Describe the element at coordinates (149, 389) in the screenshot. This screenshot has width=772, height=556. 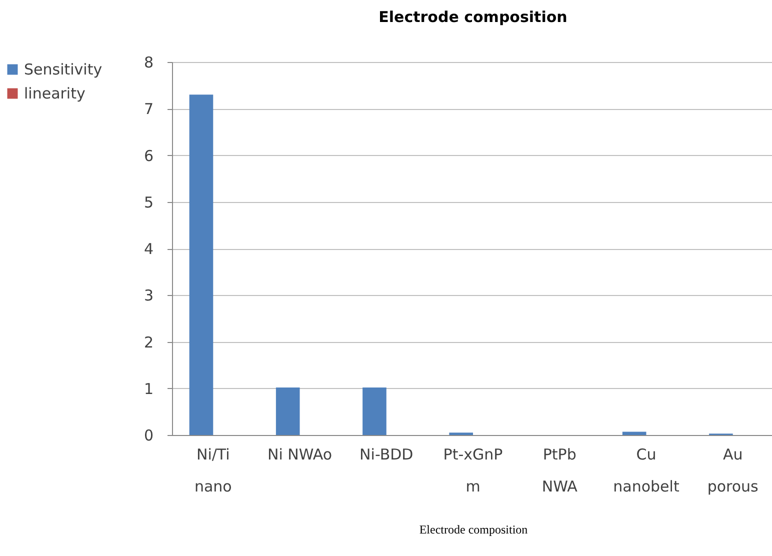
I see `y-tick-label: 1` at that location.